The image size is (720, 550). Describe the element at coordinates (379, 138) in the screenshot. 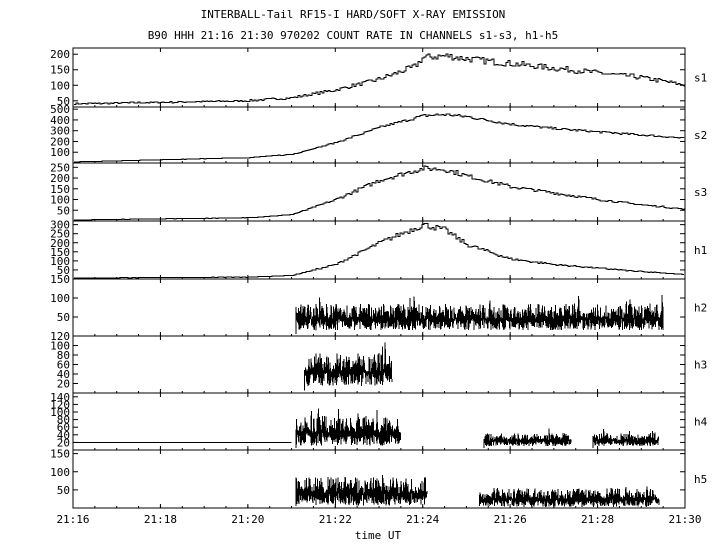

I see `series-line-s2` at that location.